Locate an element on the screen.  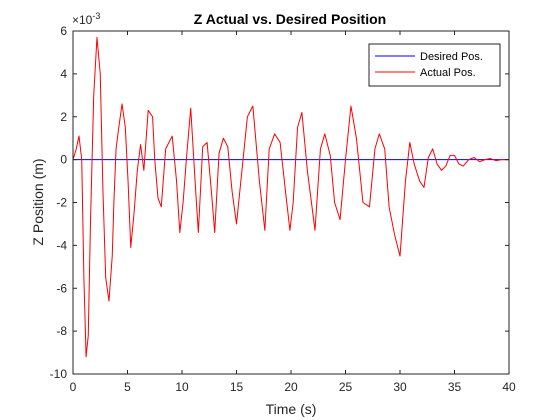
y-tick-label-0: -10 is located at coordinates (59, 374).